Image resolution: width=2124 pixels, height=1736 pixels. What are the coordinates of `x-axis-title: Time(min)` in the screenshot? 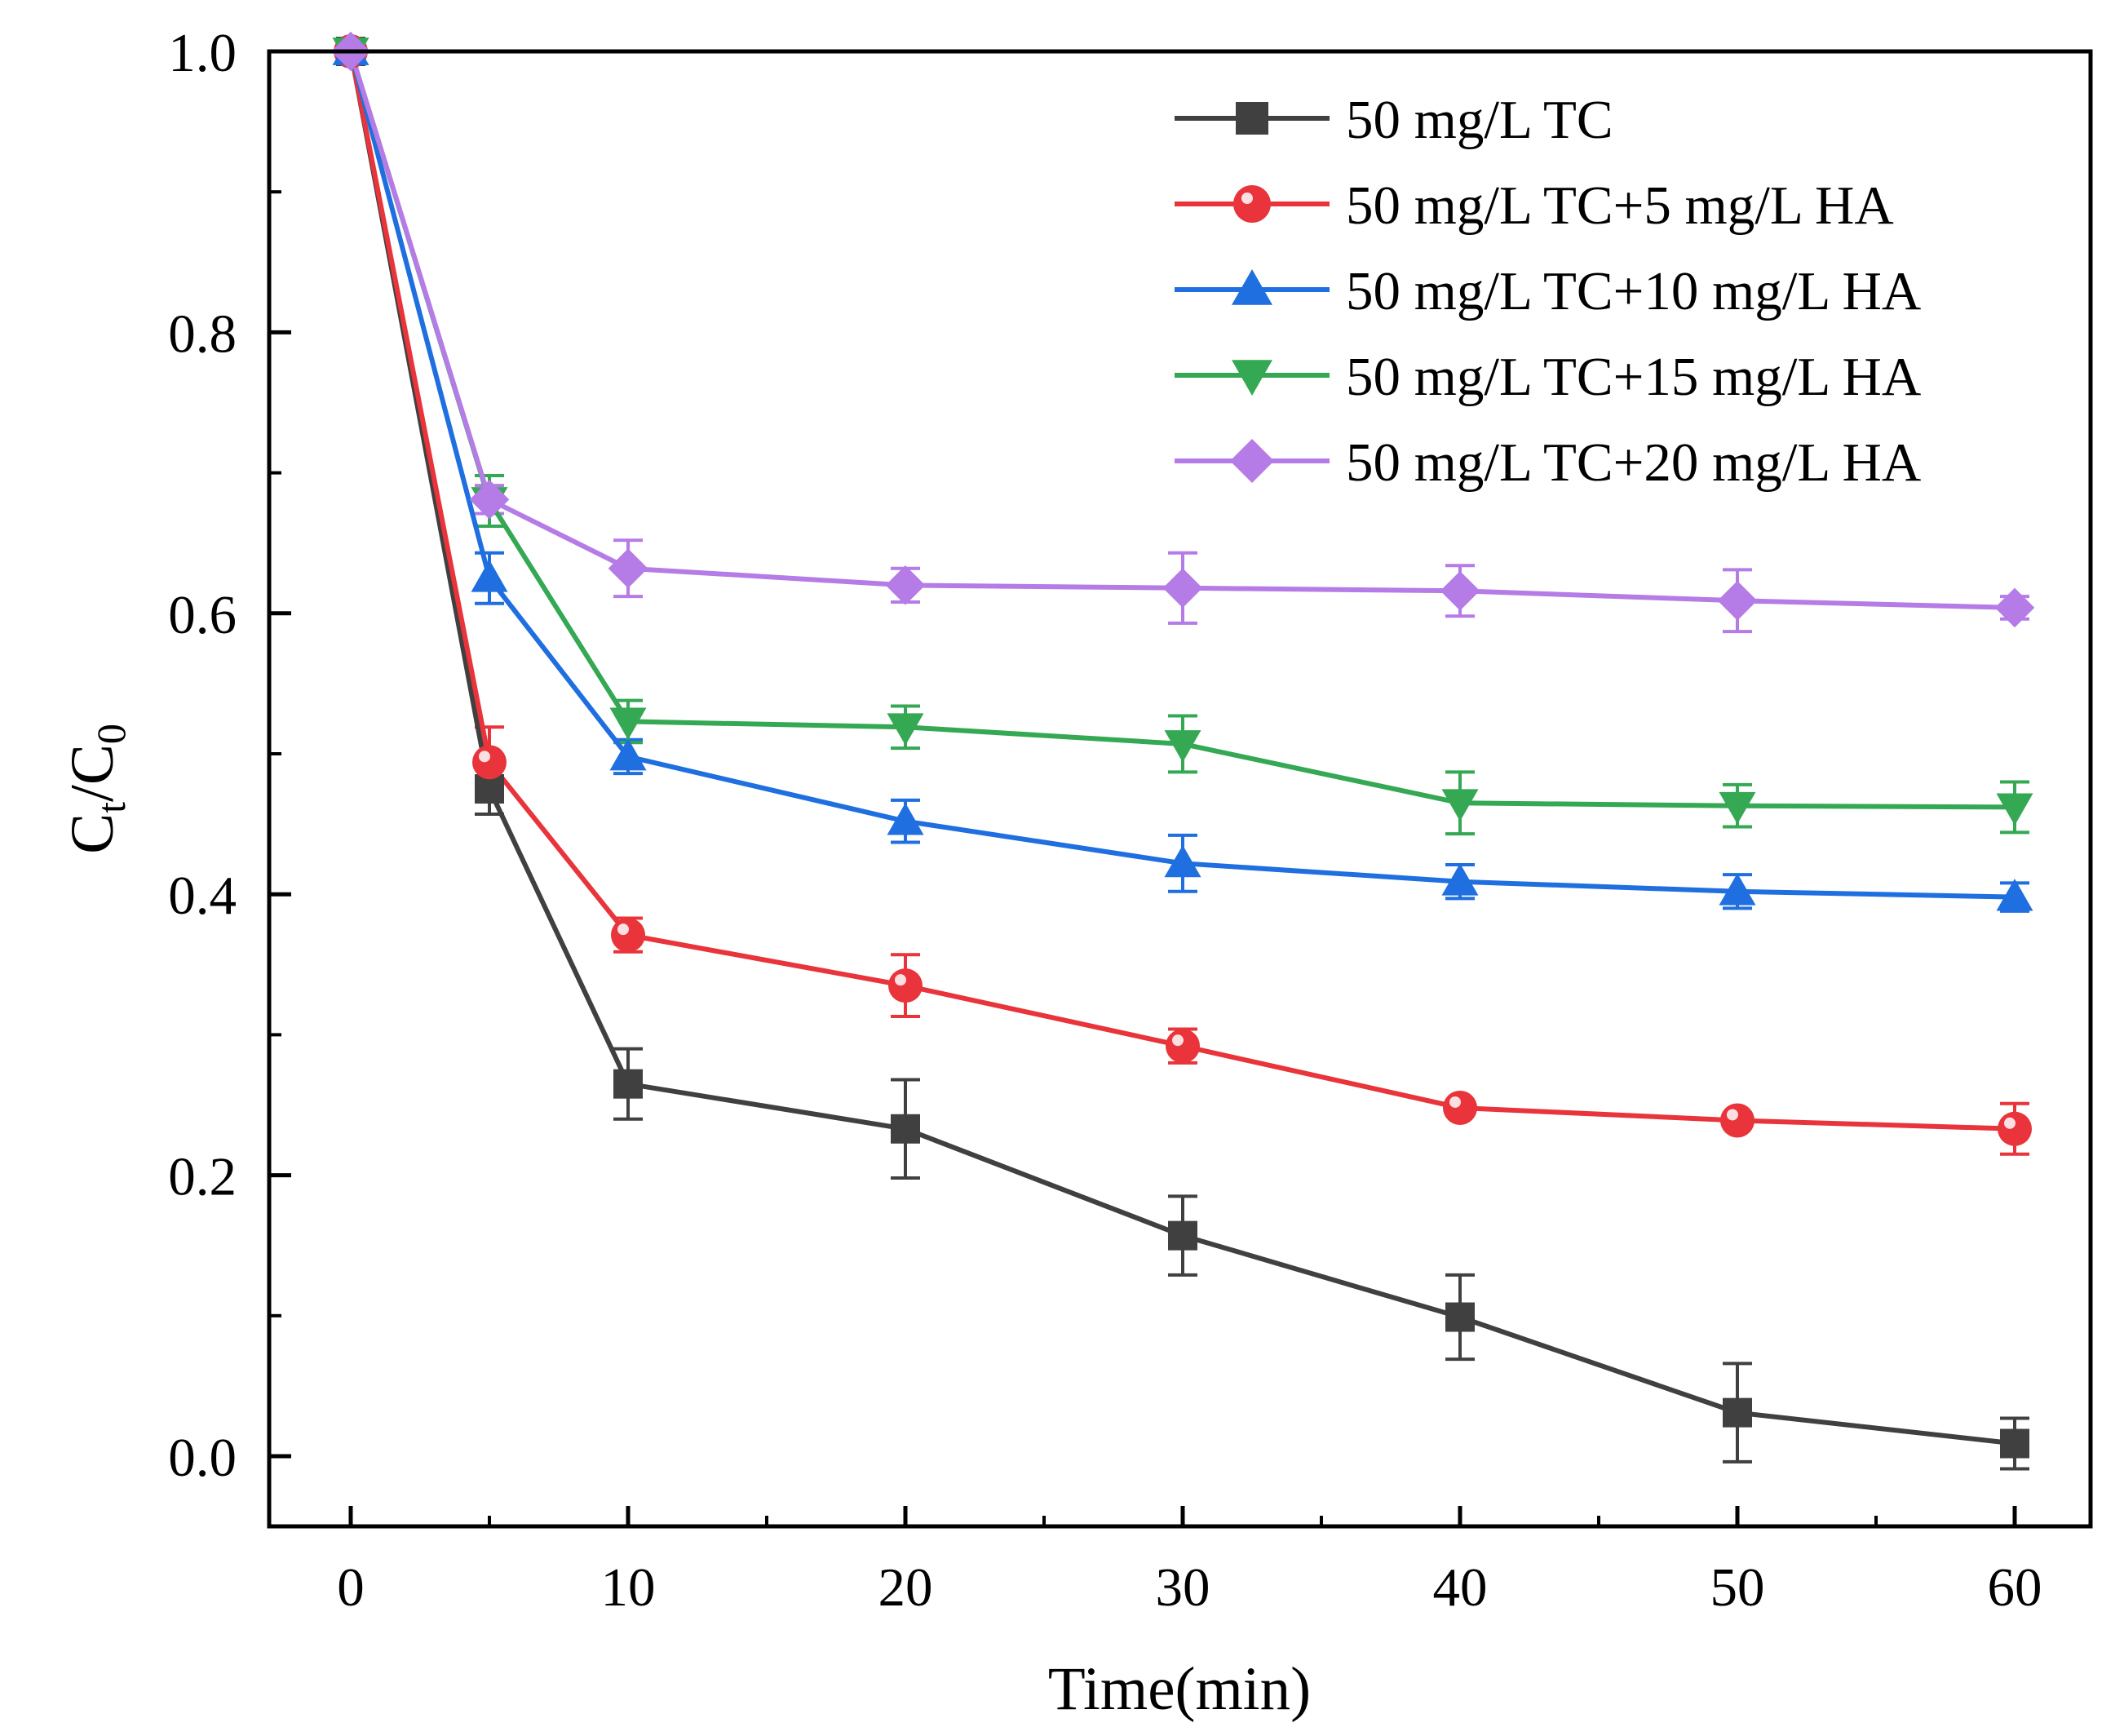 It's located at (1179, 1689).